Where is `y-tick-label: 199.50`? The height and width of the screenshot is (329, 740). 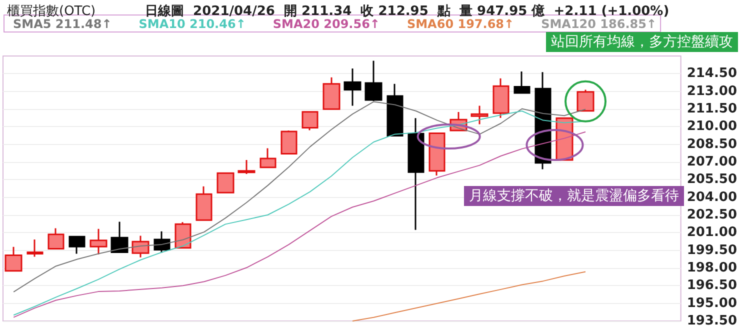 y-tick-label: 199.50 is located at coordinates (712, 250).